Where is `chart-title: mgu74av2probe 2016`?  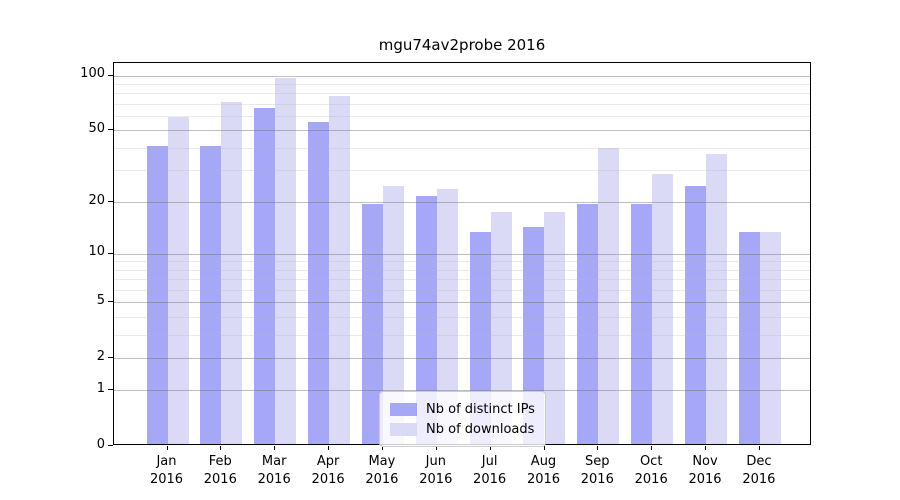 chart-title: mgu74av2probe 2016 is located at coordinates (462, 45).